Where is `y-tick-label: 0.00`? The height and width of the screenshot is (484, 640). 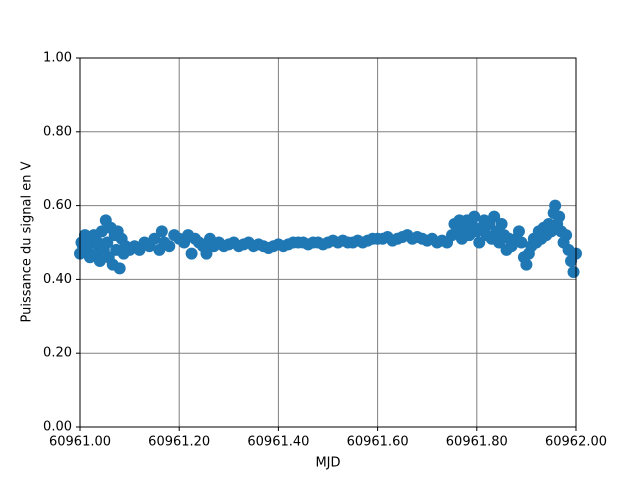
y-tick-label: 0.00 is located at coordinates (57, 427).